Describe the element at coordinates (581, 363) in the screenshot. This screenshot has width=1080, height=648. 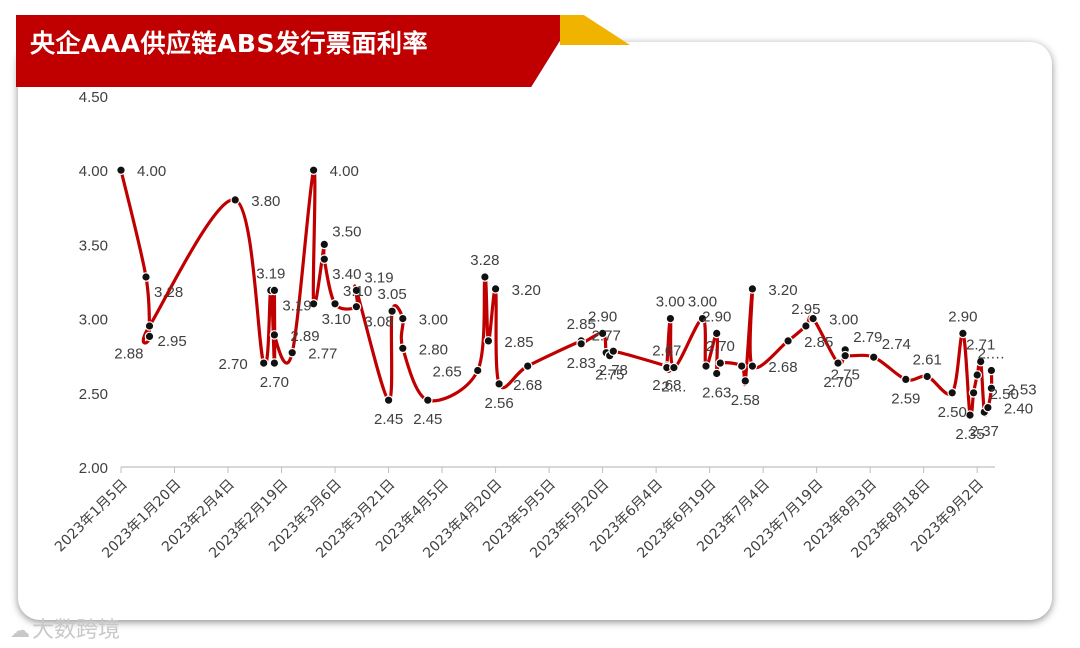
I see `data-label: 2.83` at that location.